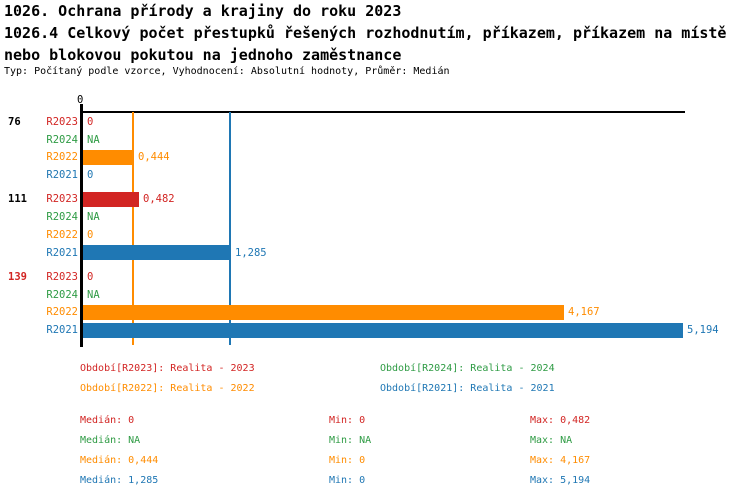  Describe the element at coordinates (119, 460) in the screenshot. I see `stat-median-r2022: Medián: 0,444` at that location.